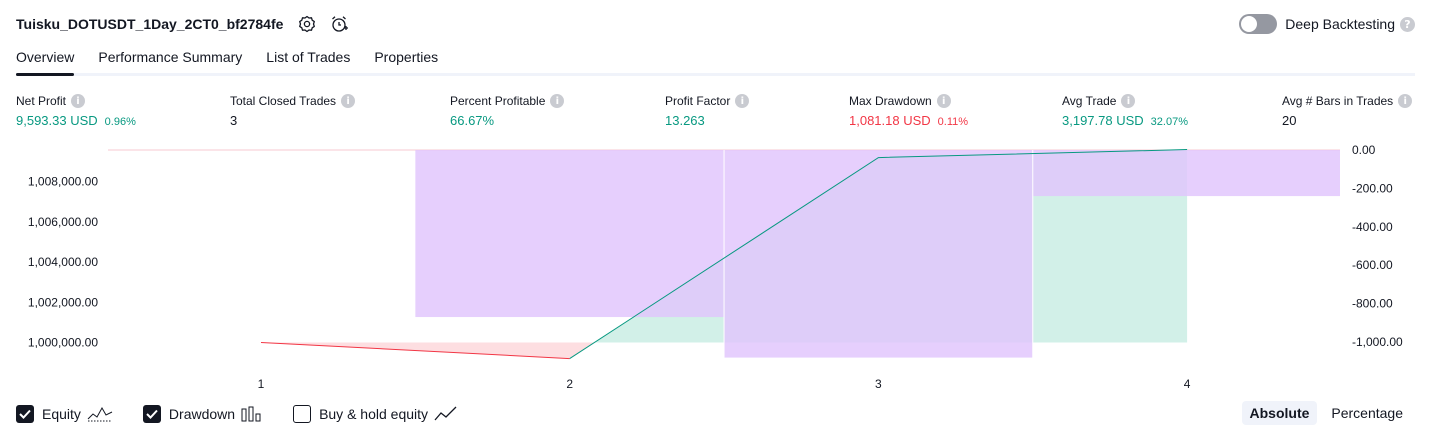 This screenshot has height=438, width=1431. I want to click on absolute-button: Absolute, so click(1279, 413).